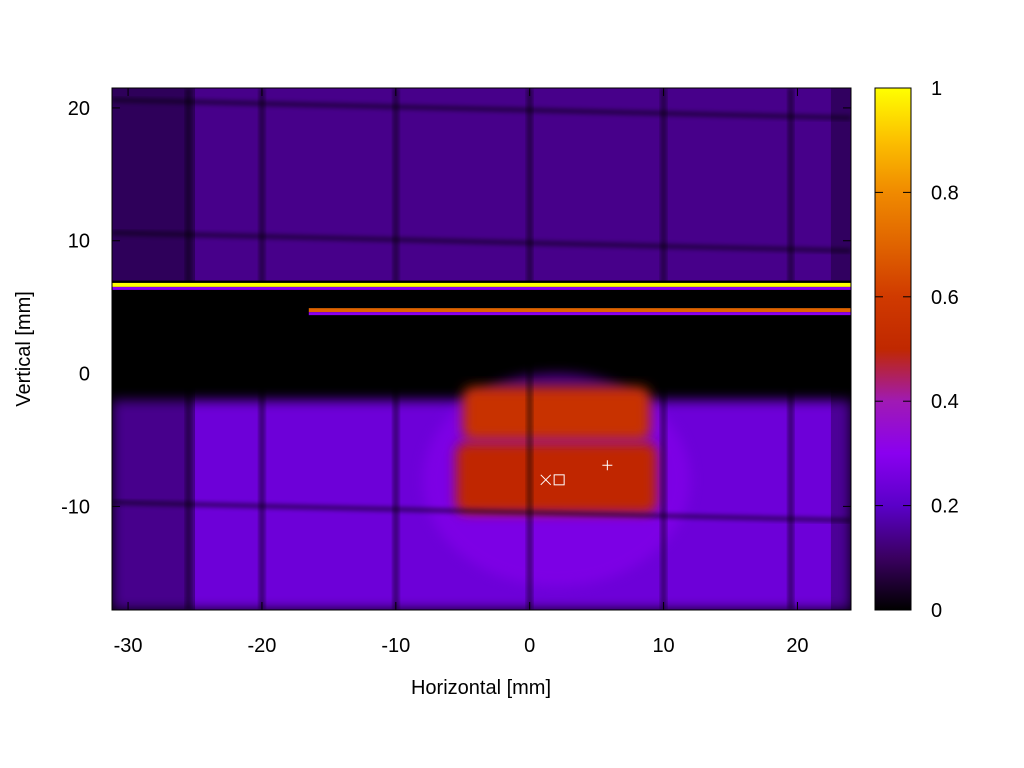 Image resolution: width=1024 pixels, height=768 pixels. I want to click on heatmap-region-core-upper, so click(556, 413).